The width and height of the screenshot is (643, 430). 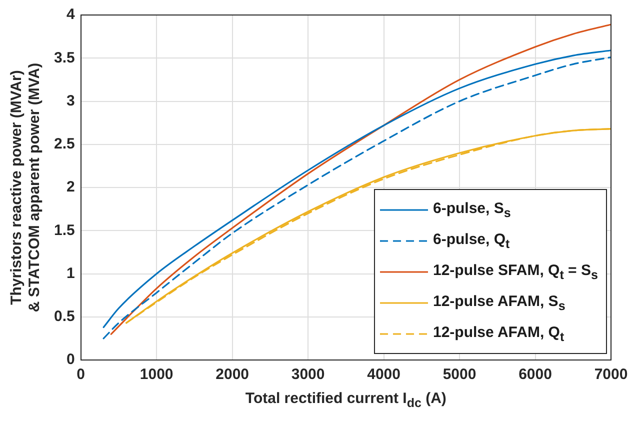 What do you see at coordinates (459, 375) in the screenshot?
I see `x-tick-label: 5000` at bounding box center [459, 375].